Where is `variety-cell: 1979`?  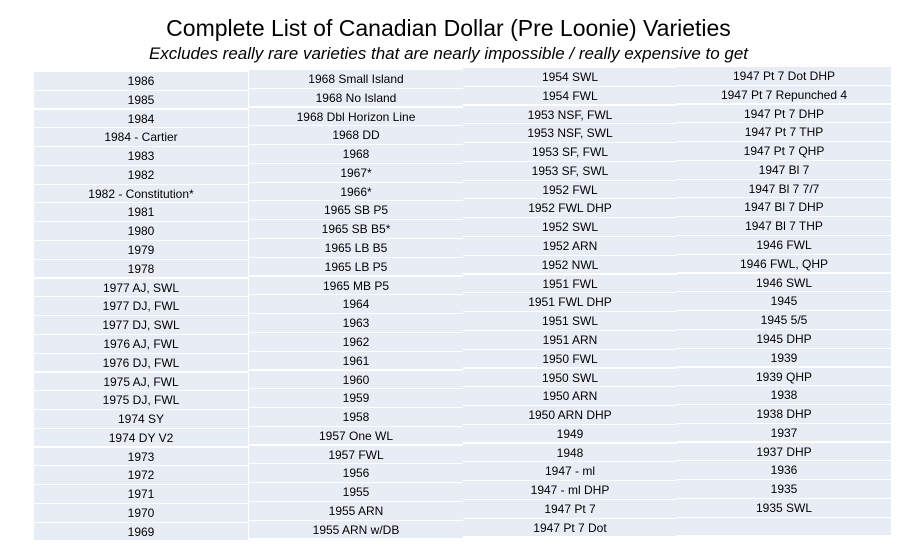
variety-cell: 1979 is located at coordinates (141, 250).